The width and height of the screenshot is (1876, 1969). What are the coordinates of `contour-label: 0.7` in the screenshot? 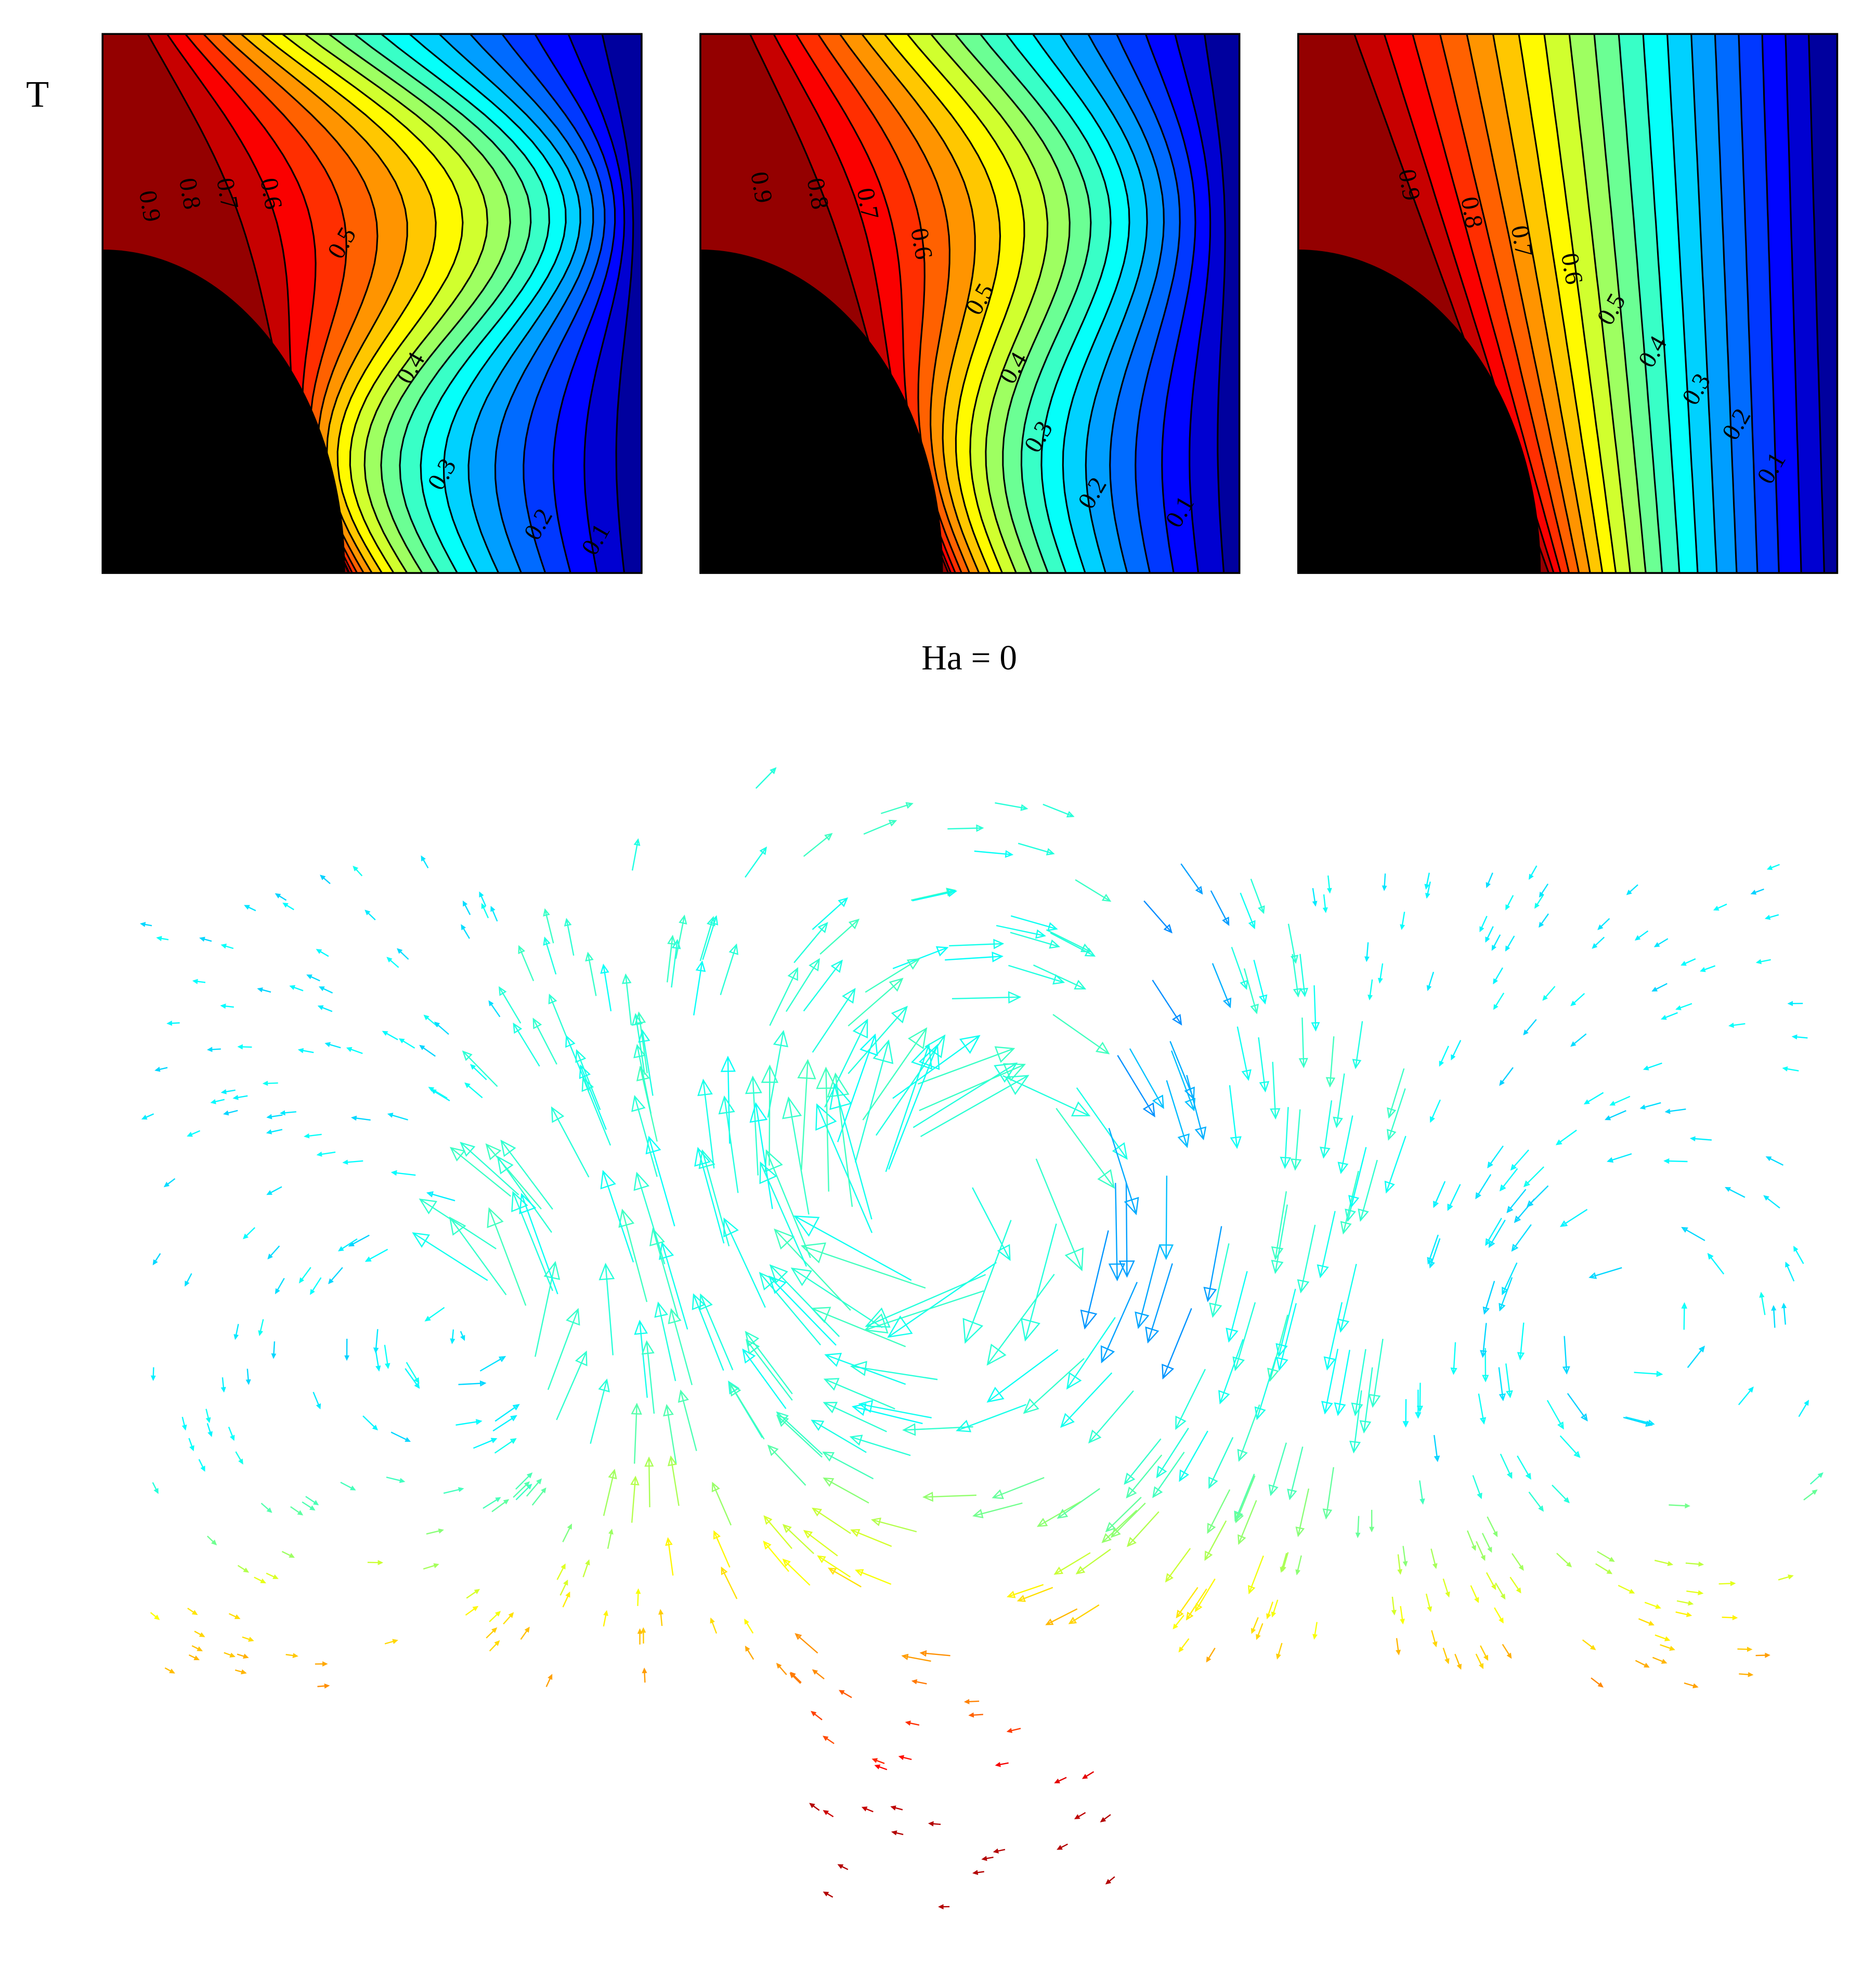 It's located at (1522, 242).